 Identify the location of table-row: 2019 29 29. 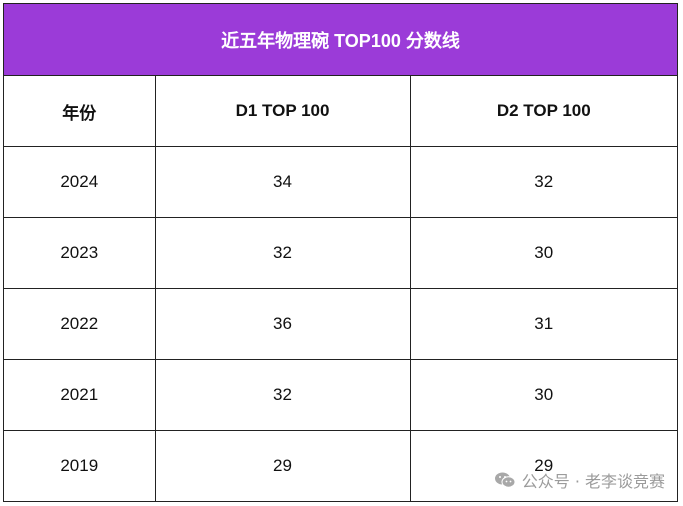
(340, 465).